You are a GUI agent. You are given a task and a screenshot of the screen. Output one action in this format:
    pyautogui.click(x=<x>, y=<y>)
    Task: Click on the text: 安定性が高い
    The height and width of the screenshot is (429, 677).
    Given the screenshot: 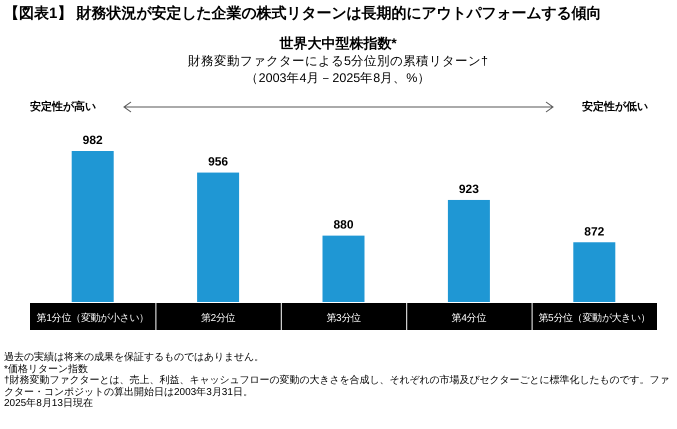 What is the action you would take?
    pyautogui.click(x=63, y=106)
    